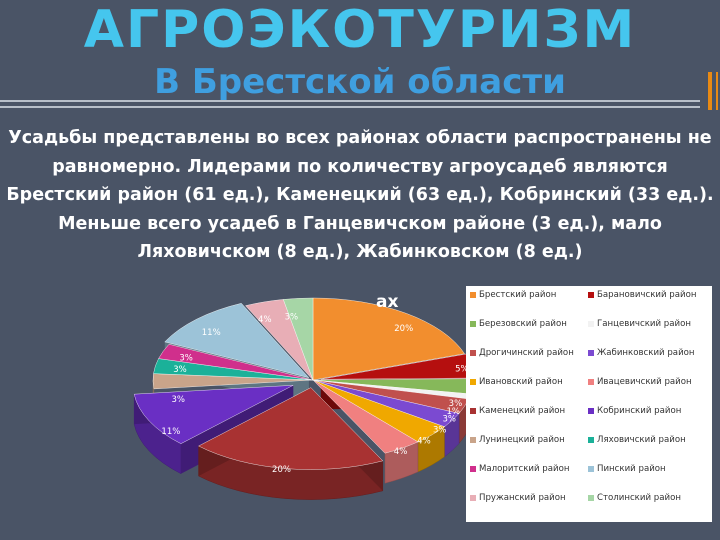  What do you see at coordinates (387, 302) in the screenshot?
I see `overflow-text: ах` at bounding box center [387, 302].